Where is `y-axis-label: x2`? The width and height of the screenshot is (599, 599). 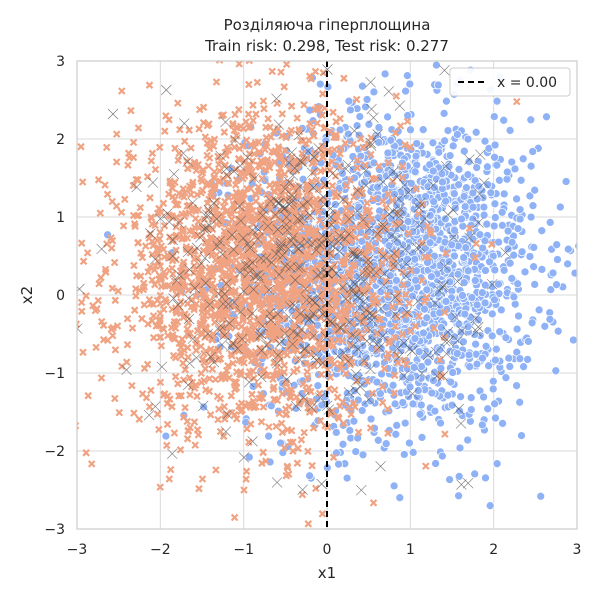
y-axis-label: x2 is located at coordinates (27, 295).